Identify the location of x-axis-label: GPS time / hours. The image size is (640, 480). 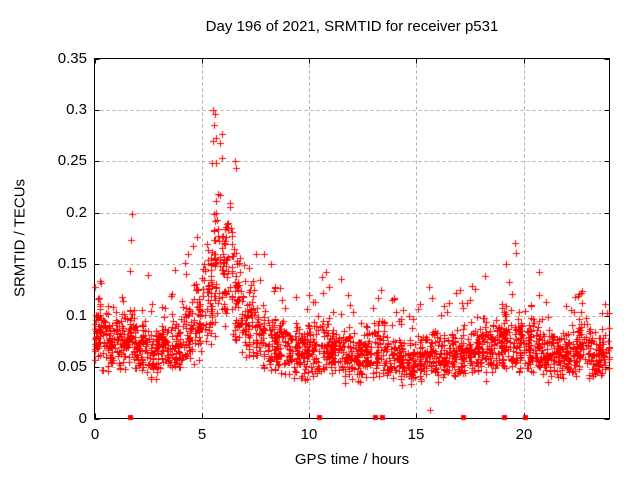
(352, 459).